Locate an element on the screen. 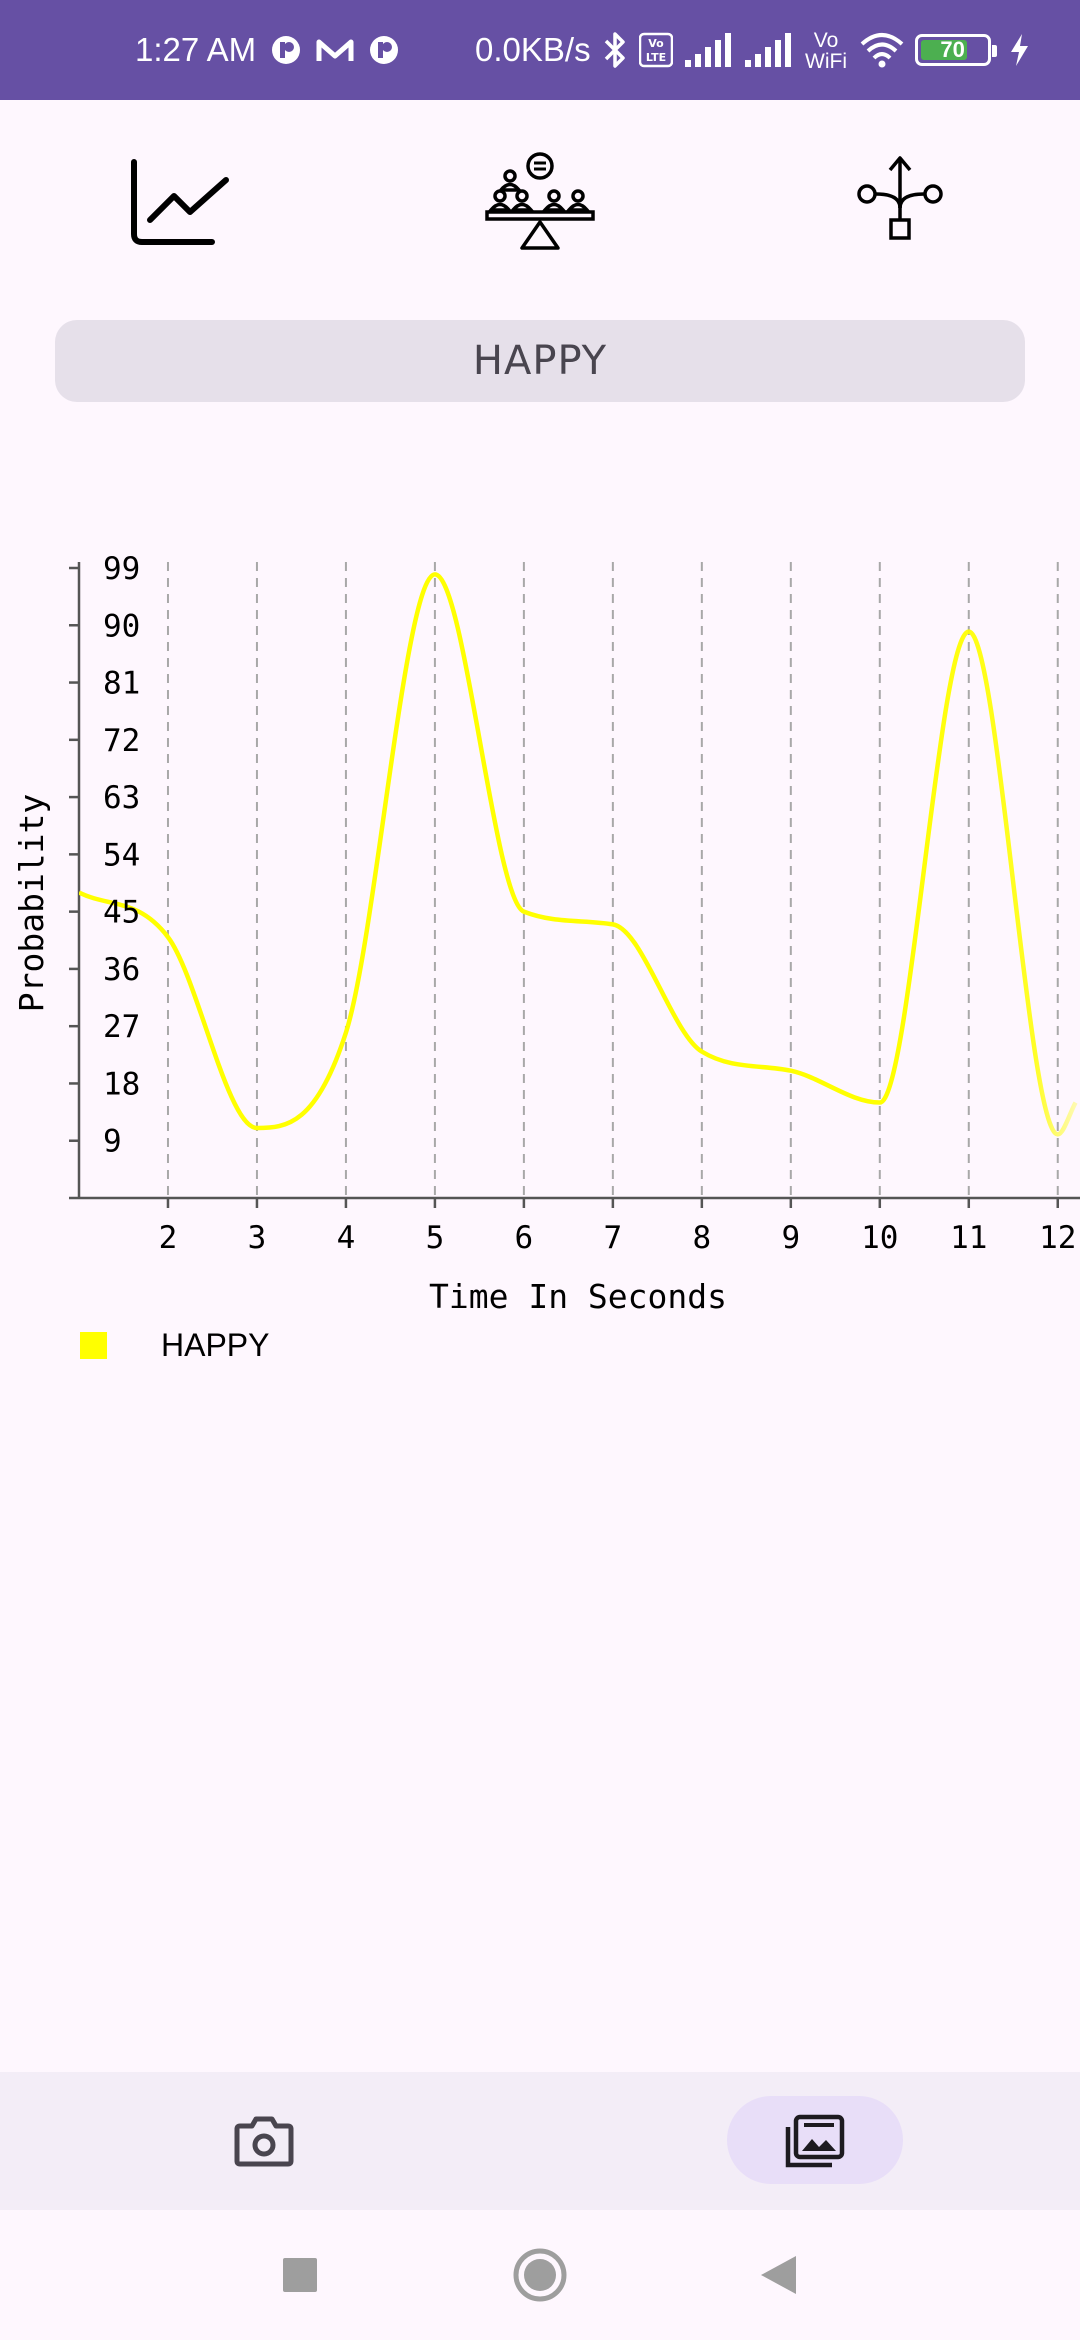 The width and height of the screenshot is (1080, 2340). line-chart-icon is located at coordinates (180, 203).